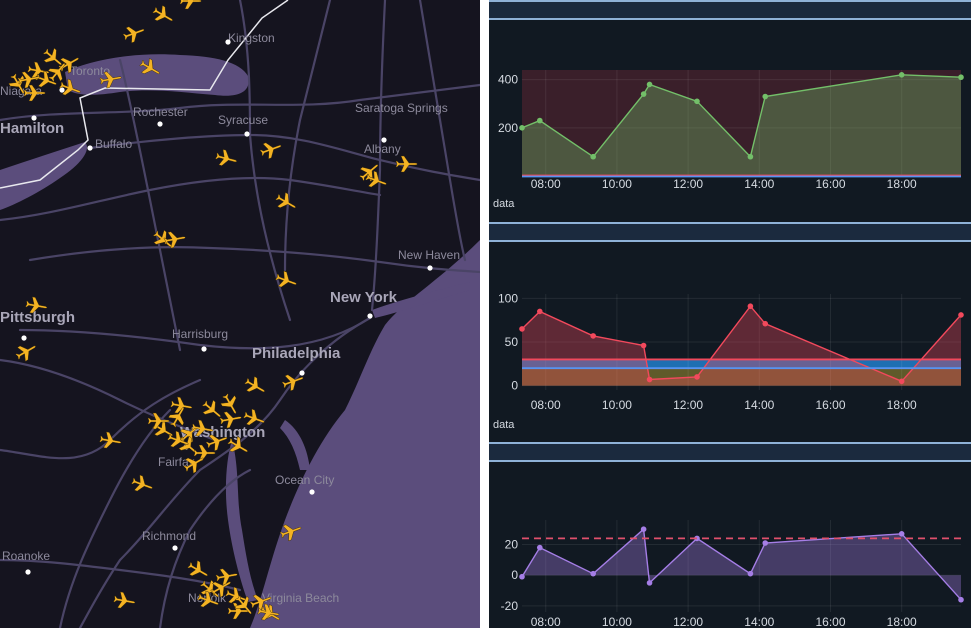 The height and width of the screenshot is (628, 971). What do you see at coordinates (546, 621) in the screenshot?
I see `x-tick-label: 08:00` at bounding box center [546, 621].